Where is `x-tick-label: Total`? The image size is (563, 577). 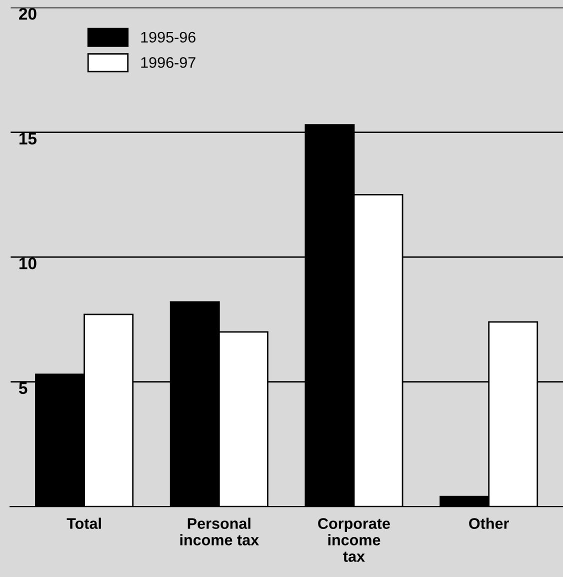
x-tick-label: Total is located at coordinates (83, 523).